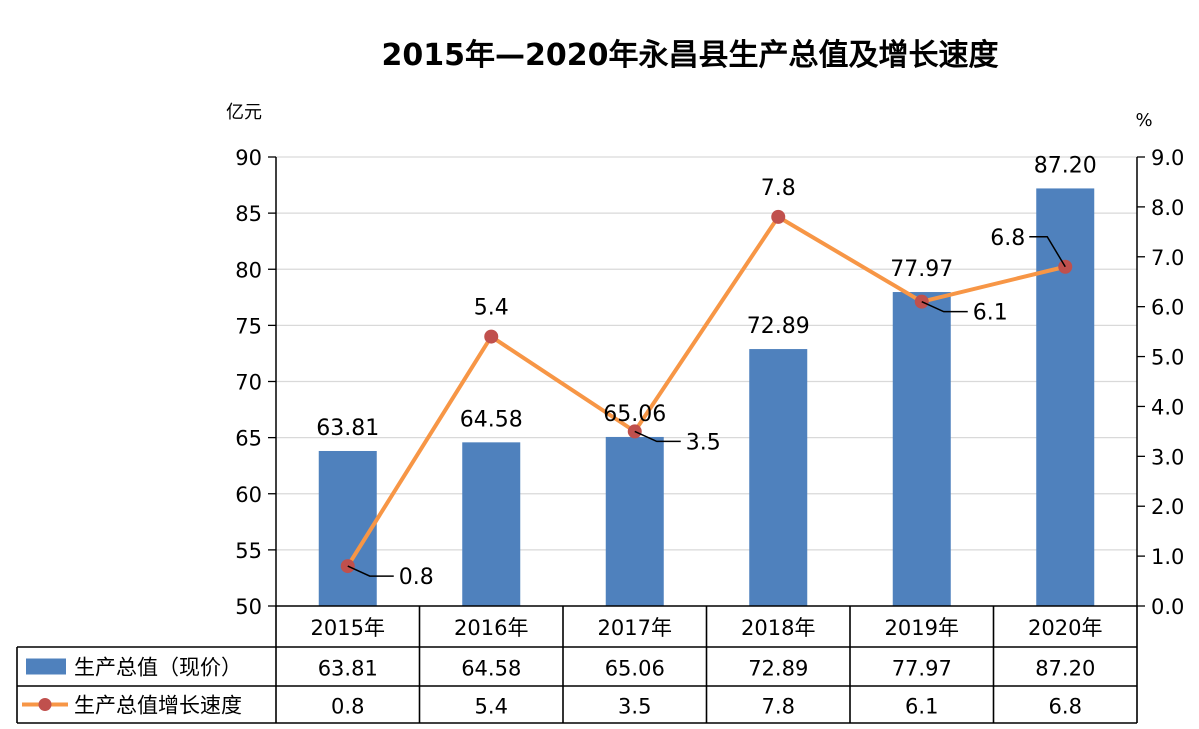 The image size is (1199, 729). Describe the element at coordinates (248, 439) in the screenshot. I see `left-tick-label: 65` at that location.